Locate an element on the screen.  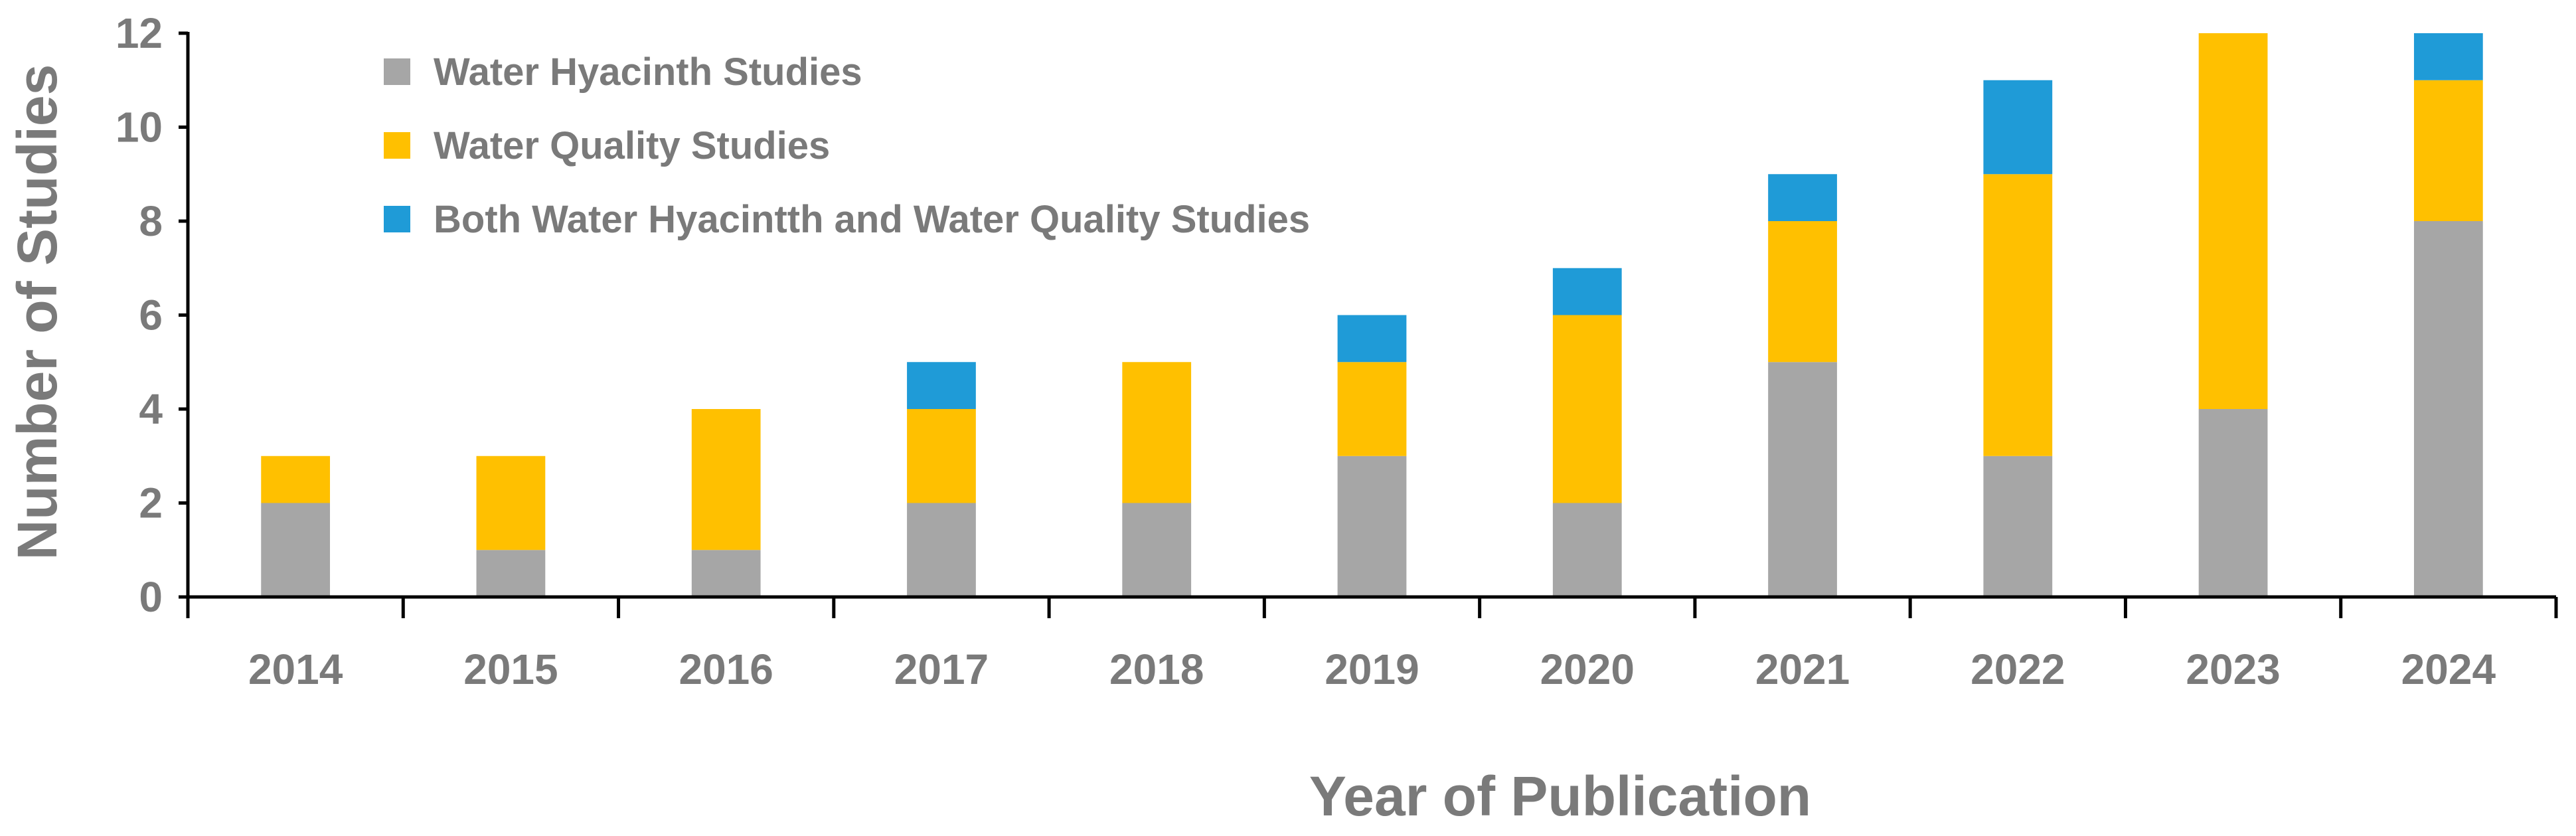
y-tick-label: 6 is located at coordinates (151, 315).